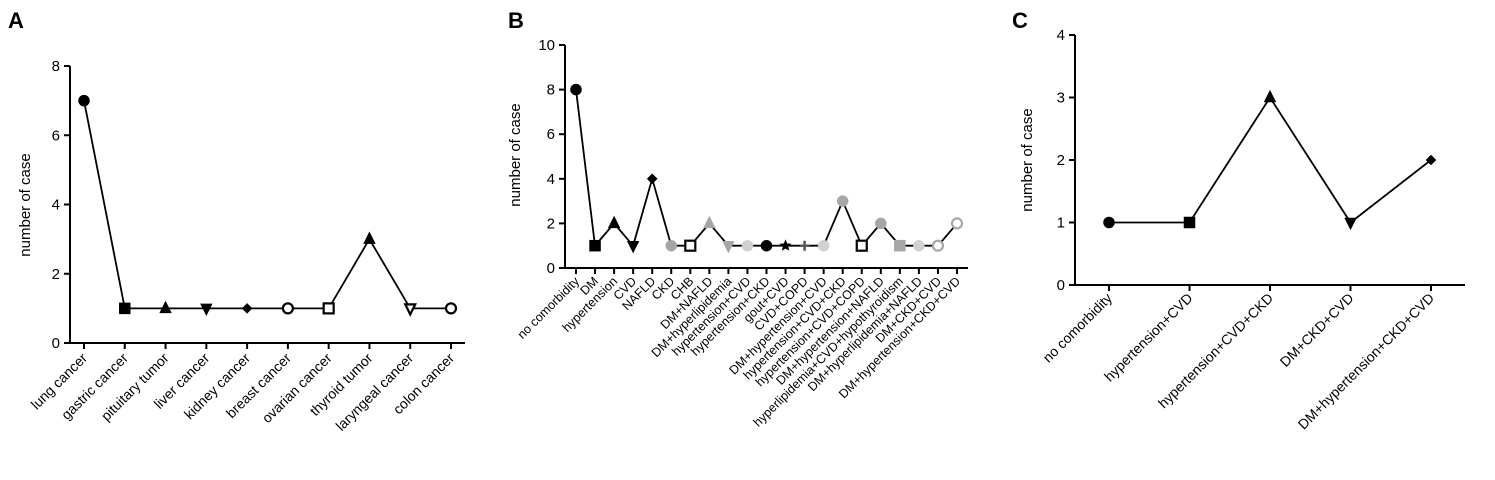 Image resolution: width=1495 pixels, height=480 pixels. I want to click on panel-letter-a: A, so click(16, 20).